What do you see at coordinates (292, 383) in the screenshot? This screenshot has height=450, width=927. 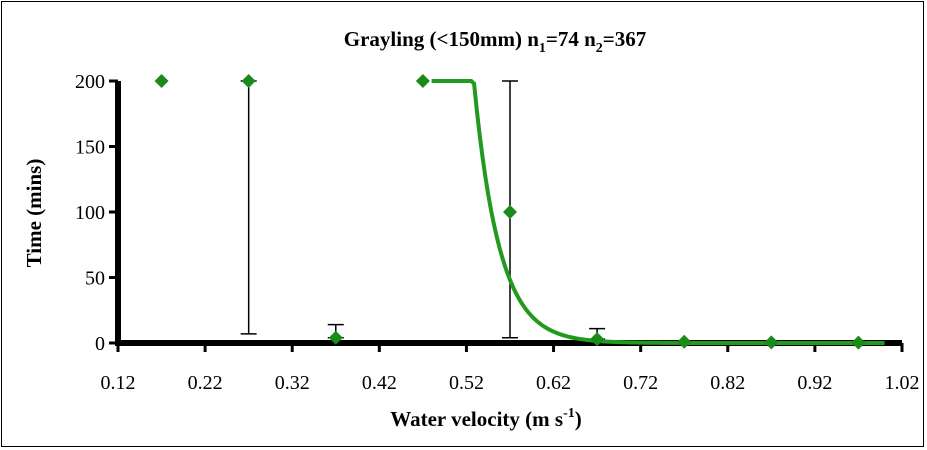 I see `x-tick-label: 0.32` at bounding box center [292, 383].